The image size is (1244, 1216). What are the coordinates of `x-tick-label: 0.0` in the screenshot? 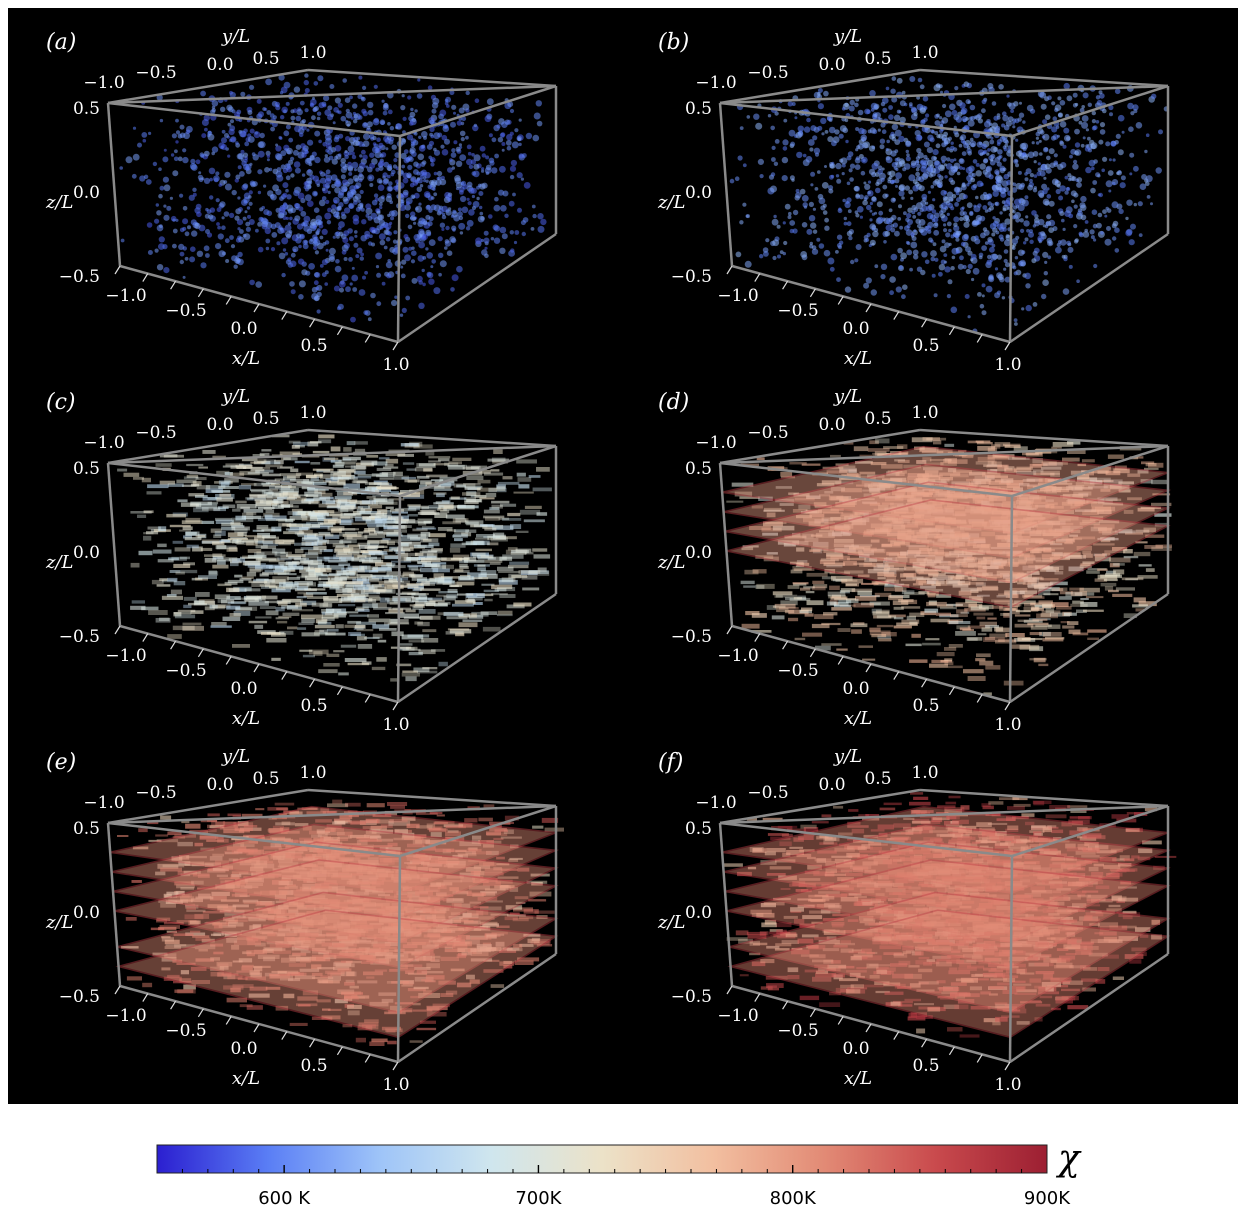 It's located at (243, 329).